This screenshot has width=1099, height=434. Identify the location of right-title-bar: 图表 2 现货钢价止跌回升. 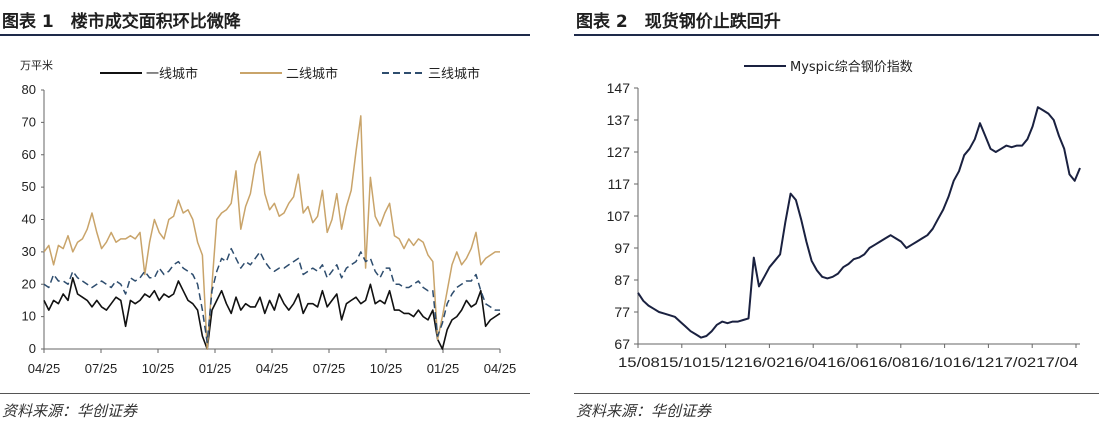
(836, 16).